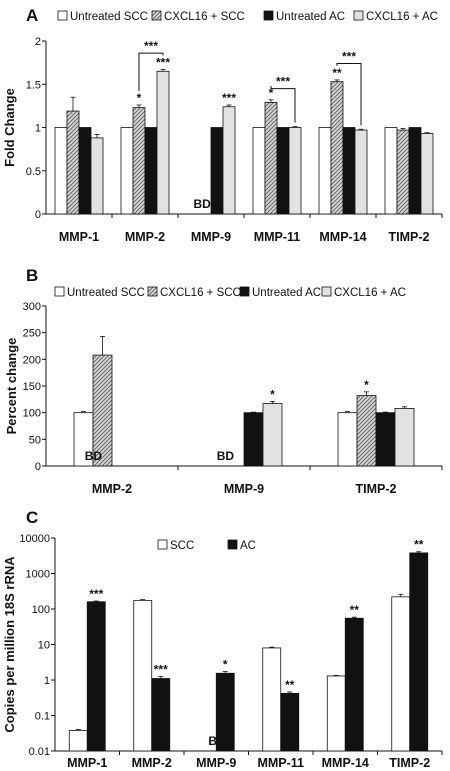  What do you see at coordinates (32, 360) in the screenshot?
I see `y-tick-label: 200` at bounding box center [32, 360].